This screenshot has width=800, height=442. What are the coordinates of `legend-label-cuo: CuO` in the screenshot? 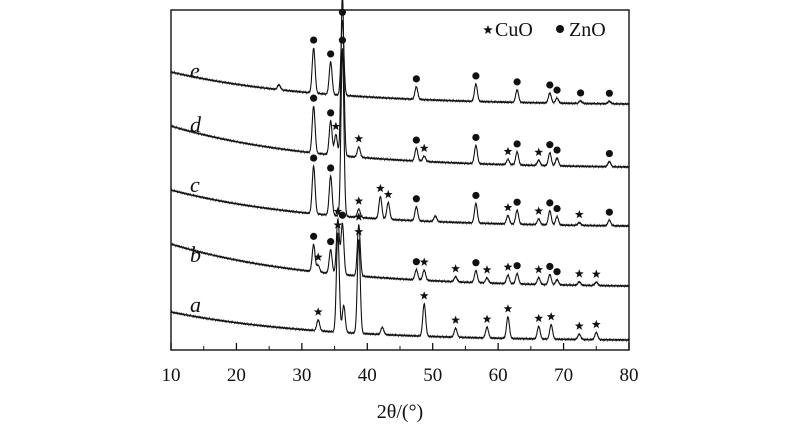 It's located at (514, 30).